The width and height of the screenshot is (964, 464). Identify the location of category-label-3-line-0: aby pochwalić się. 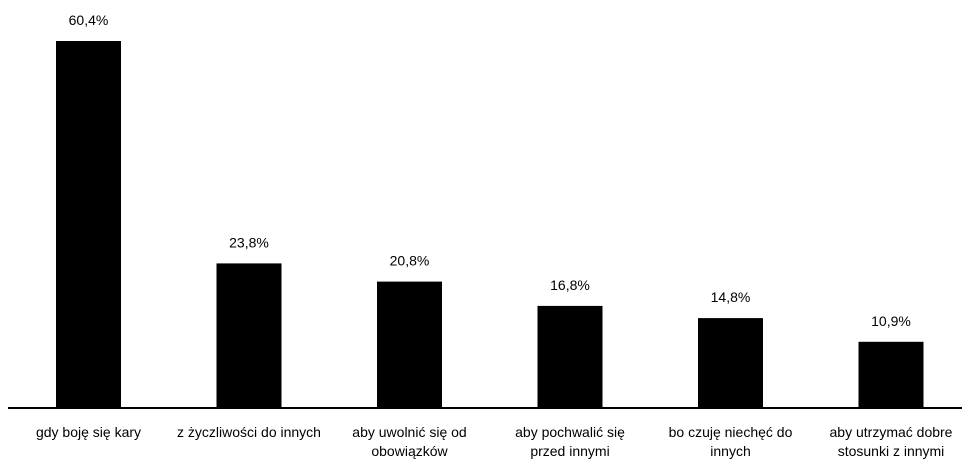
(570, 432).